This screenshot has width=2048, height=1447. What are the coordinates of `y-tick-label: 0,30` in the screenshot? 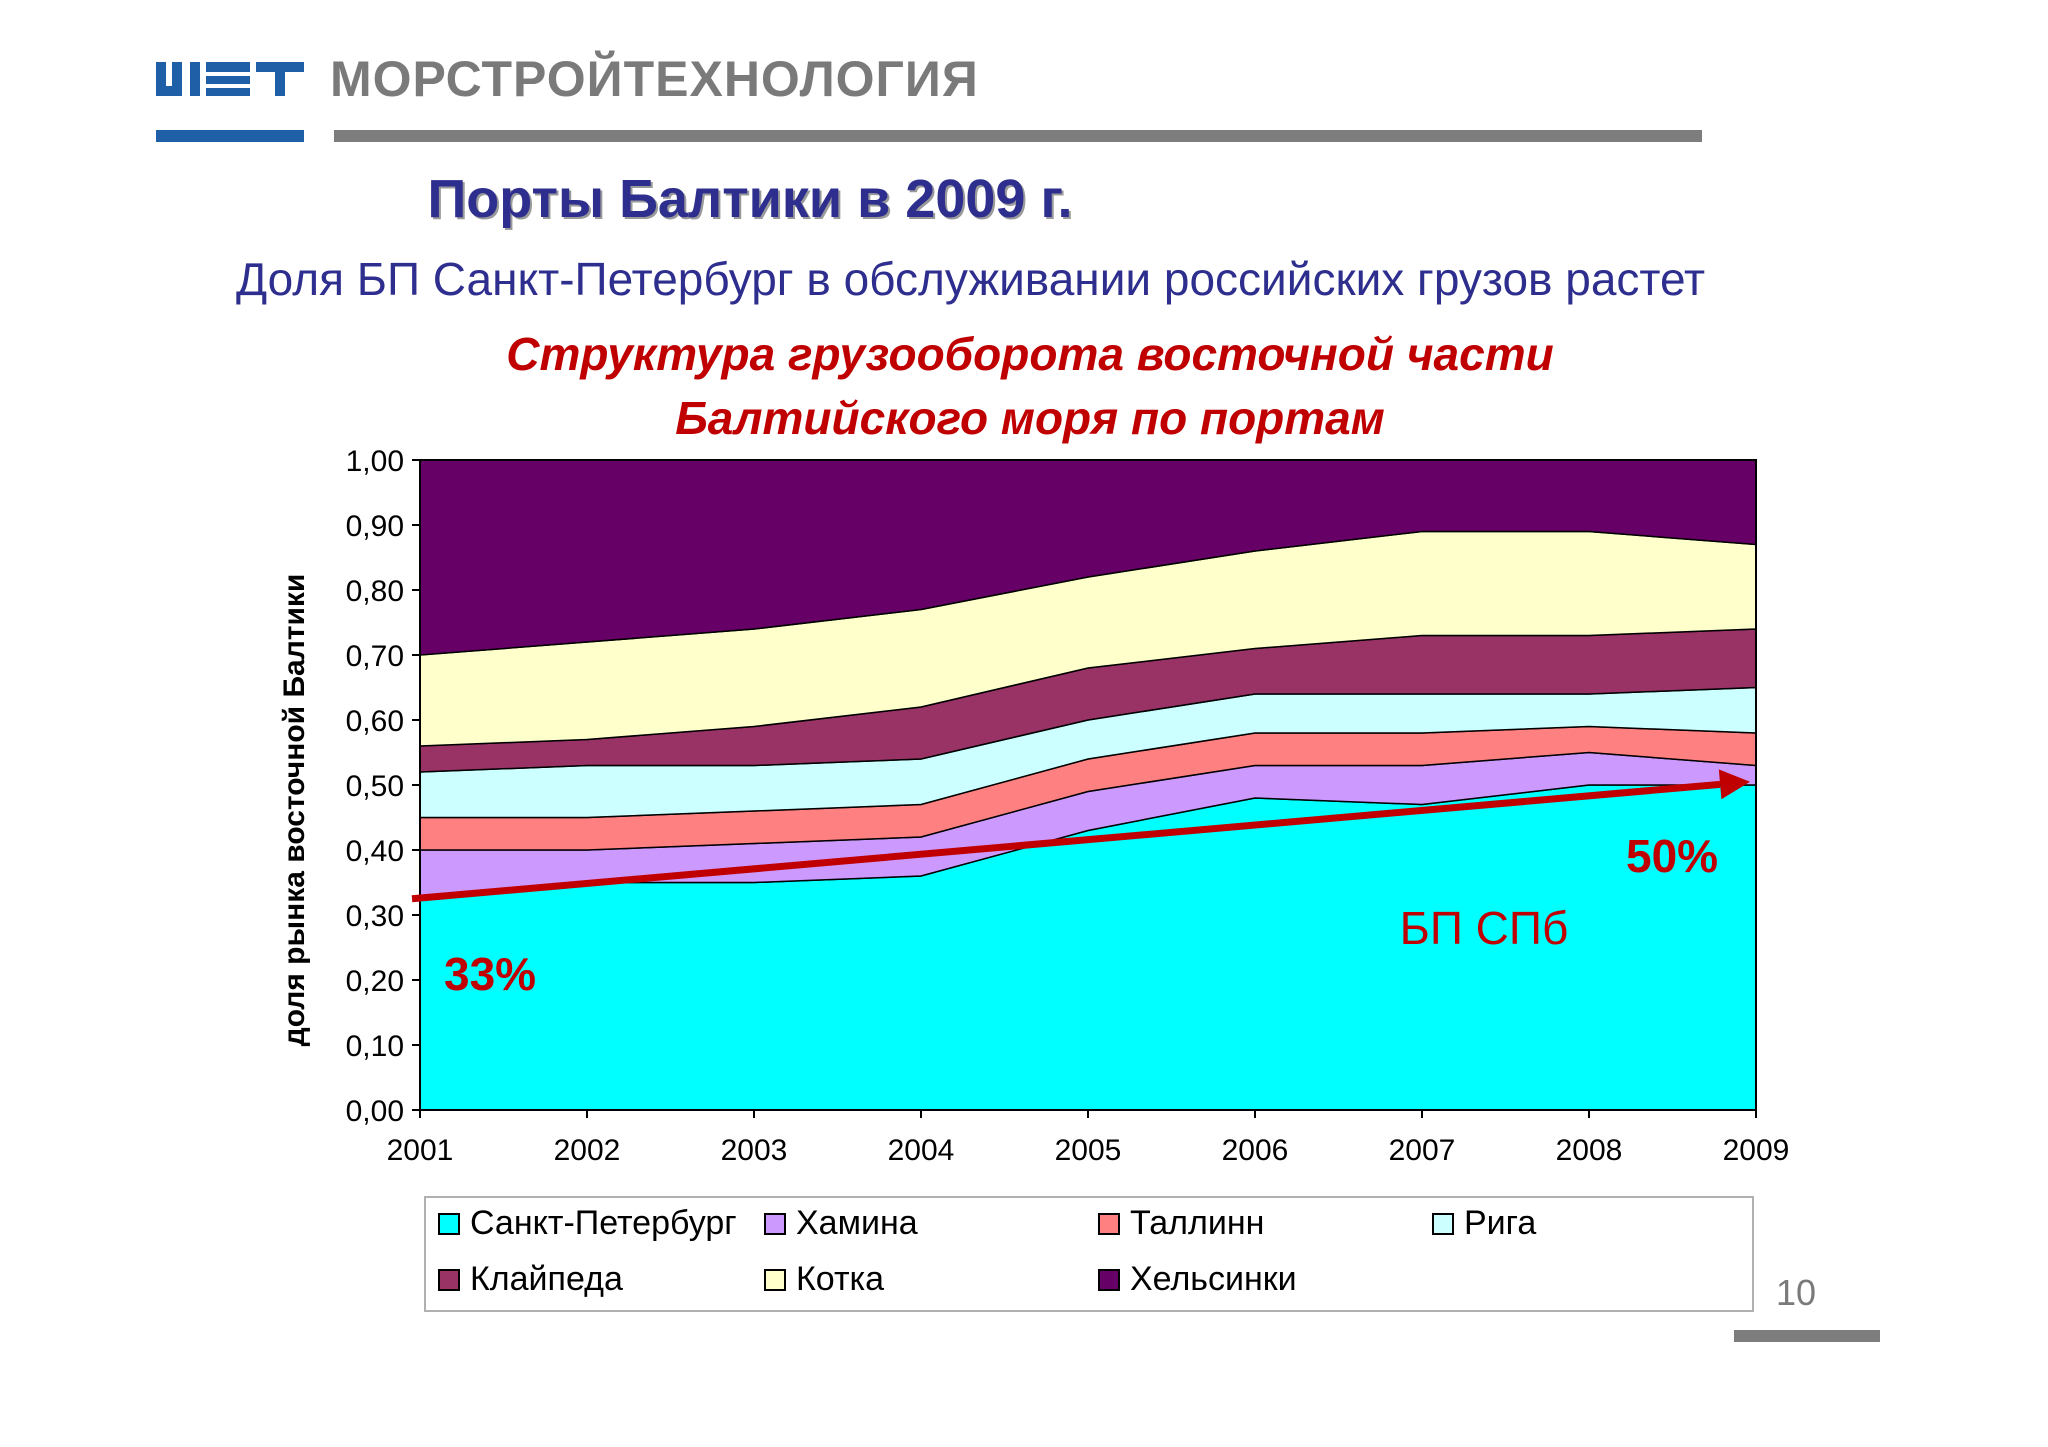 It's located at (375, 916).